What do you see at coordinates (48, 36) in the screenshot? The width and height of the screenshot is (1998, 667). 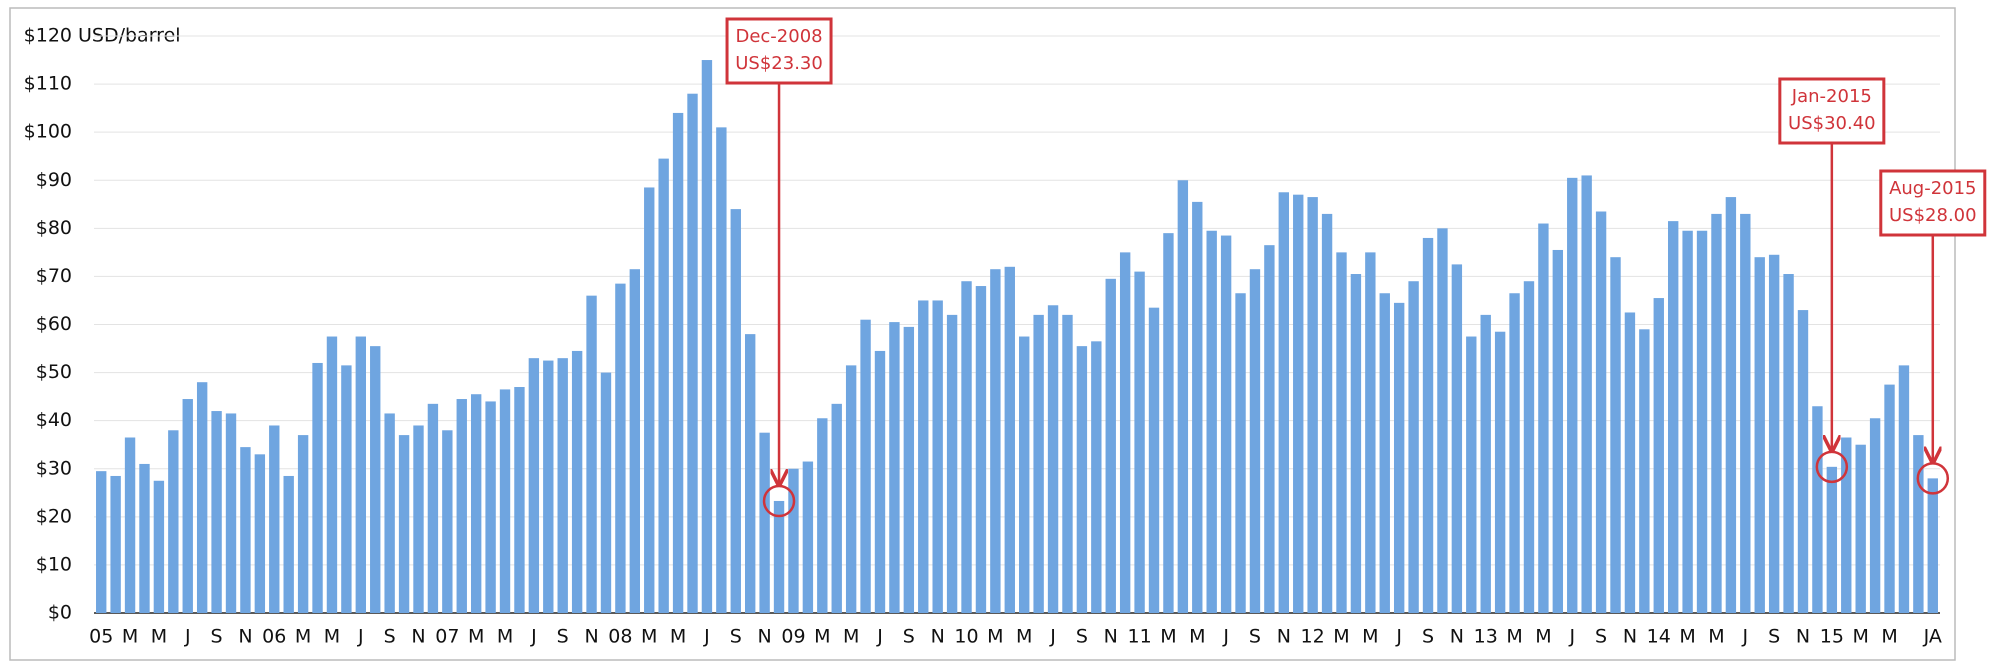 I see `y-tick-label: $120` at bounding box center [48, 36].